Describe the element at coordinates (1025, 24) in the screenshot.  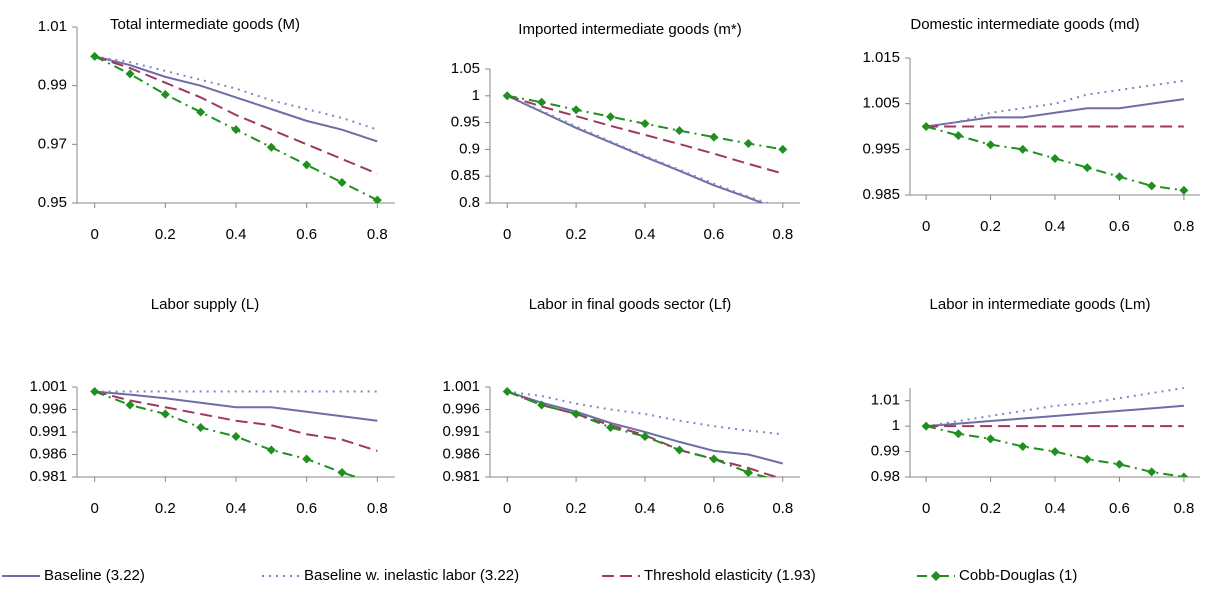
I see `chart-title: Domestic intermediate goods (md)` at that location.